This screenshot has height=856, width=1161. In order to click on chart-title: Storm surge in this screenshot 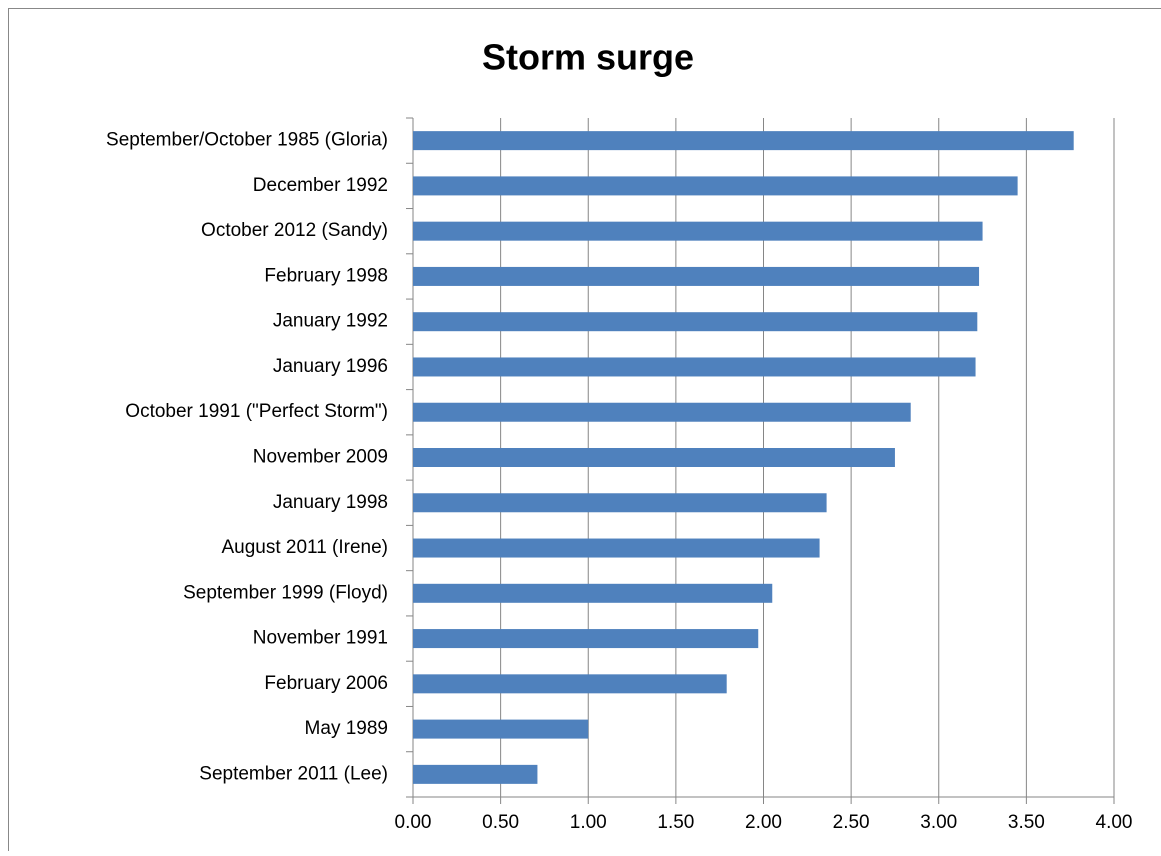, I will do `click(588, 57)`.